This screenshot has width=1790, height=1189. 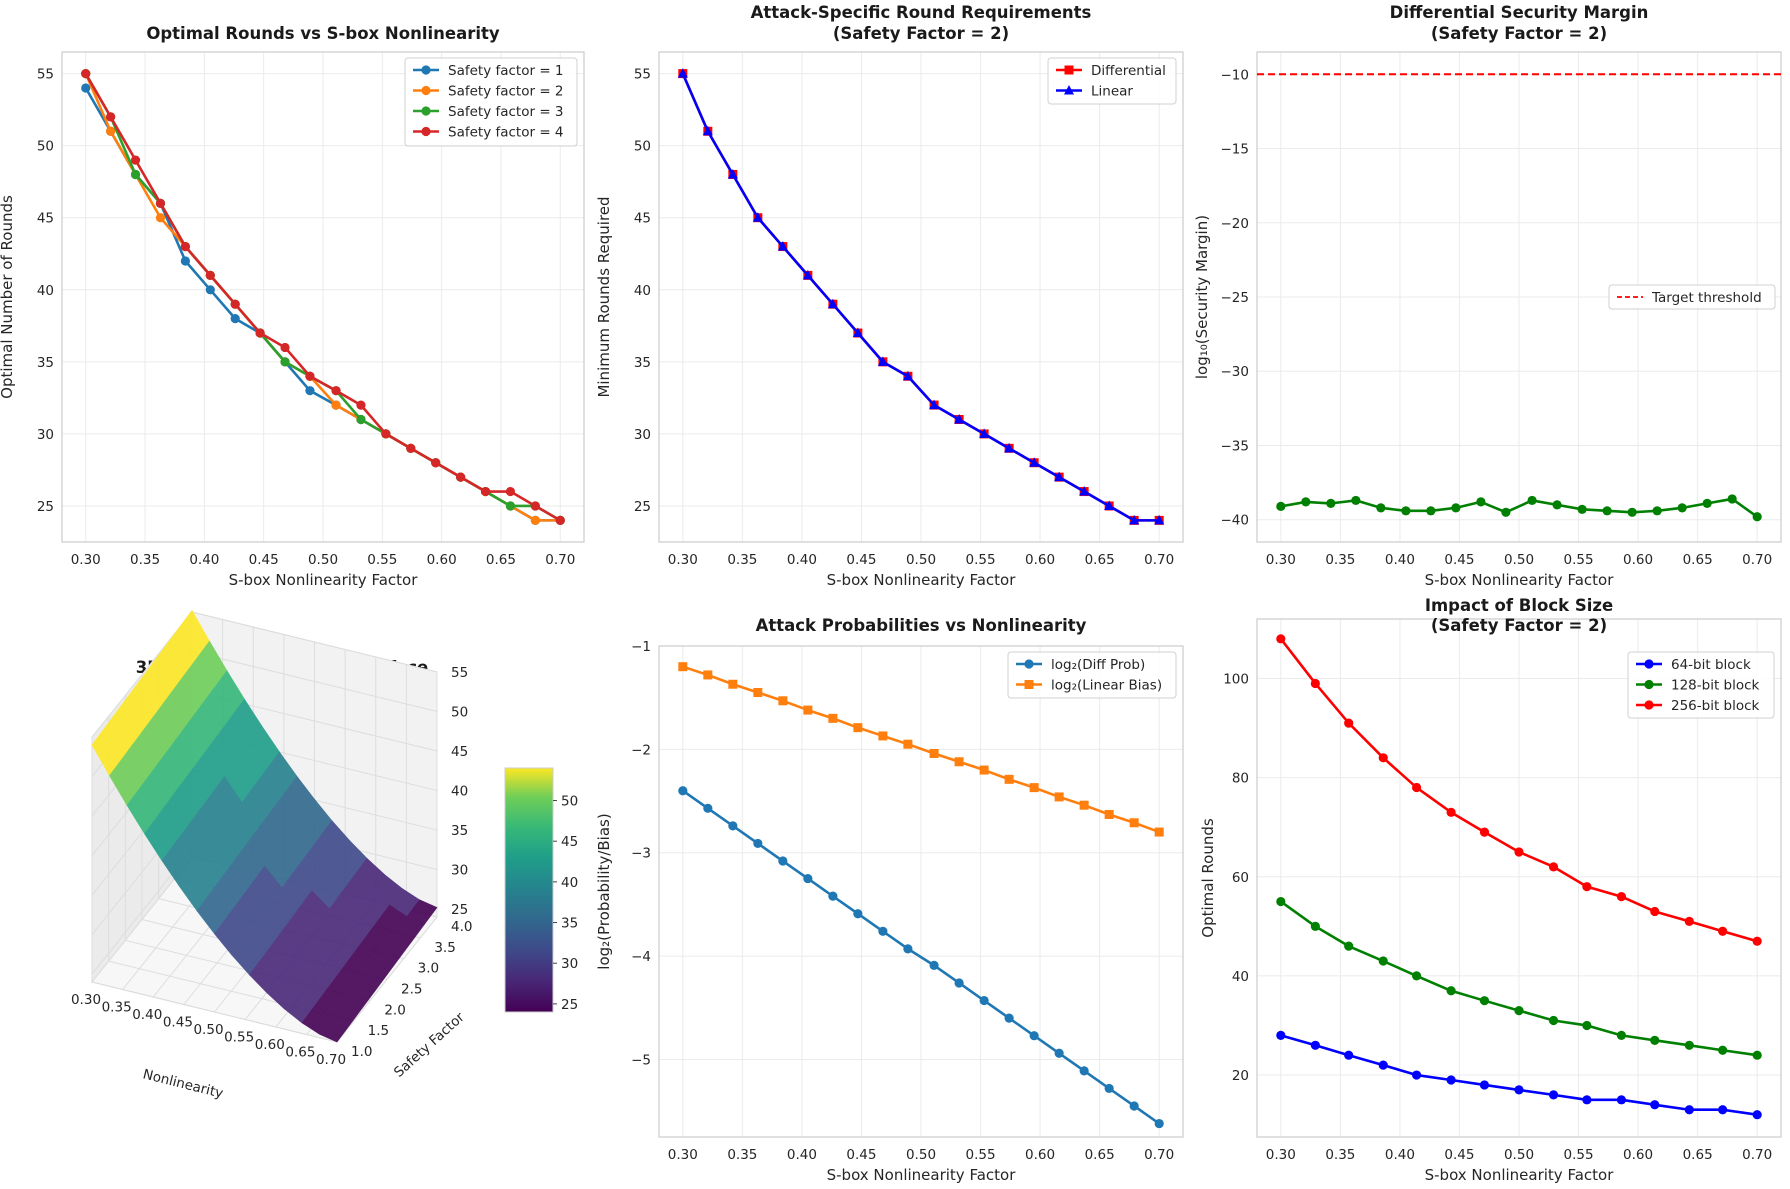 I want to click on series-line, so click(x=920, y=297).